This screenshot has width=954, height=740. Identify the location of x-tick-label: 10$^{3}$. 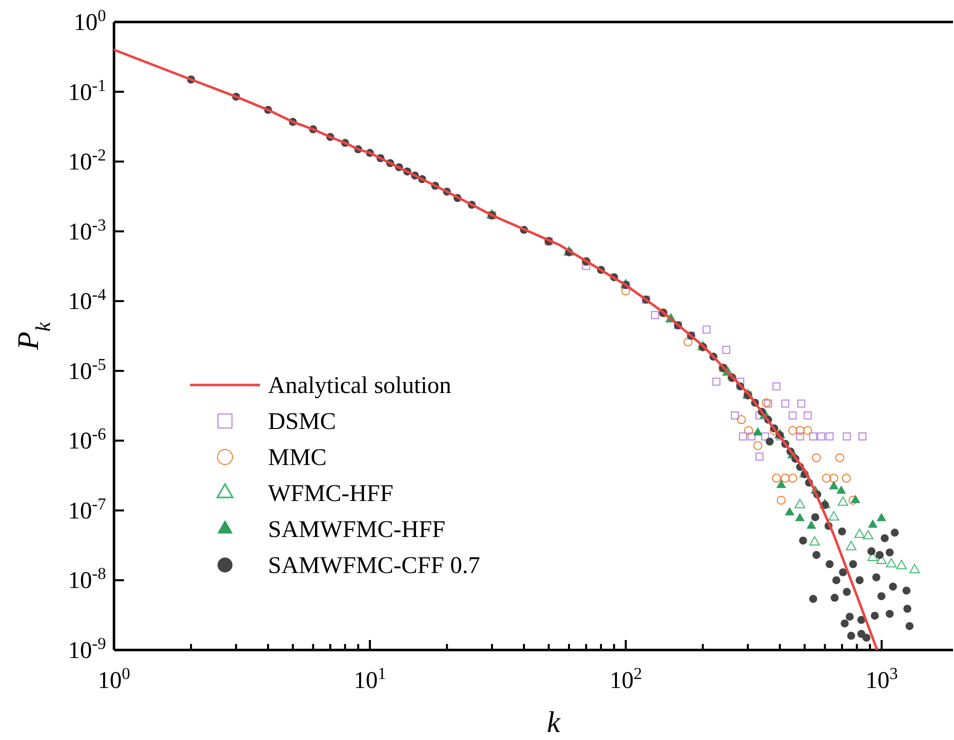
(881, 679).